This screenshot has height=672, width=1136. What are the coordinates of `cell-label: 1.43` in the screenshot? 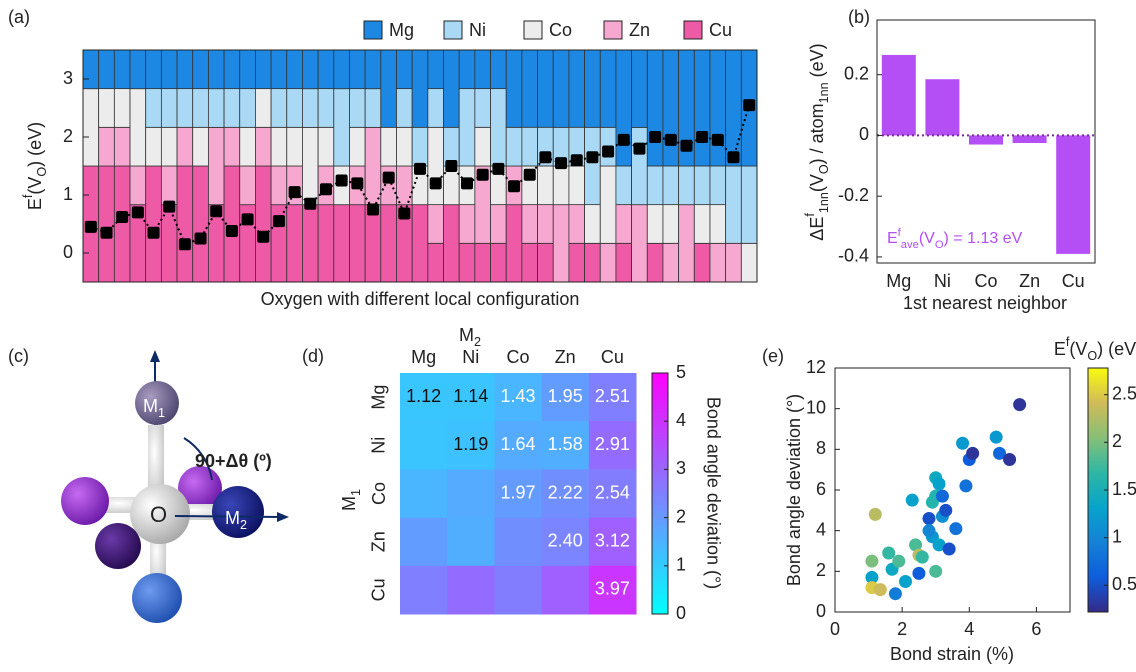 It's located at (517, 396).